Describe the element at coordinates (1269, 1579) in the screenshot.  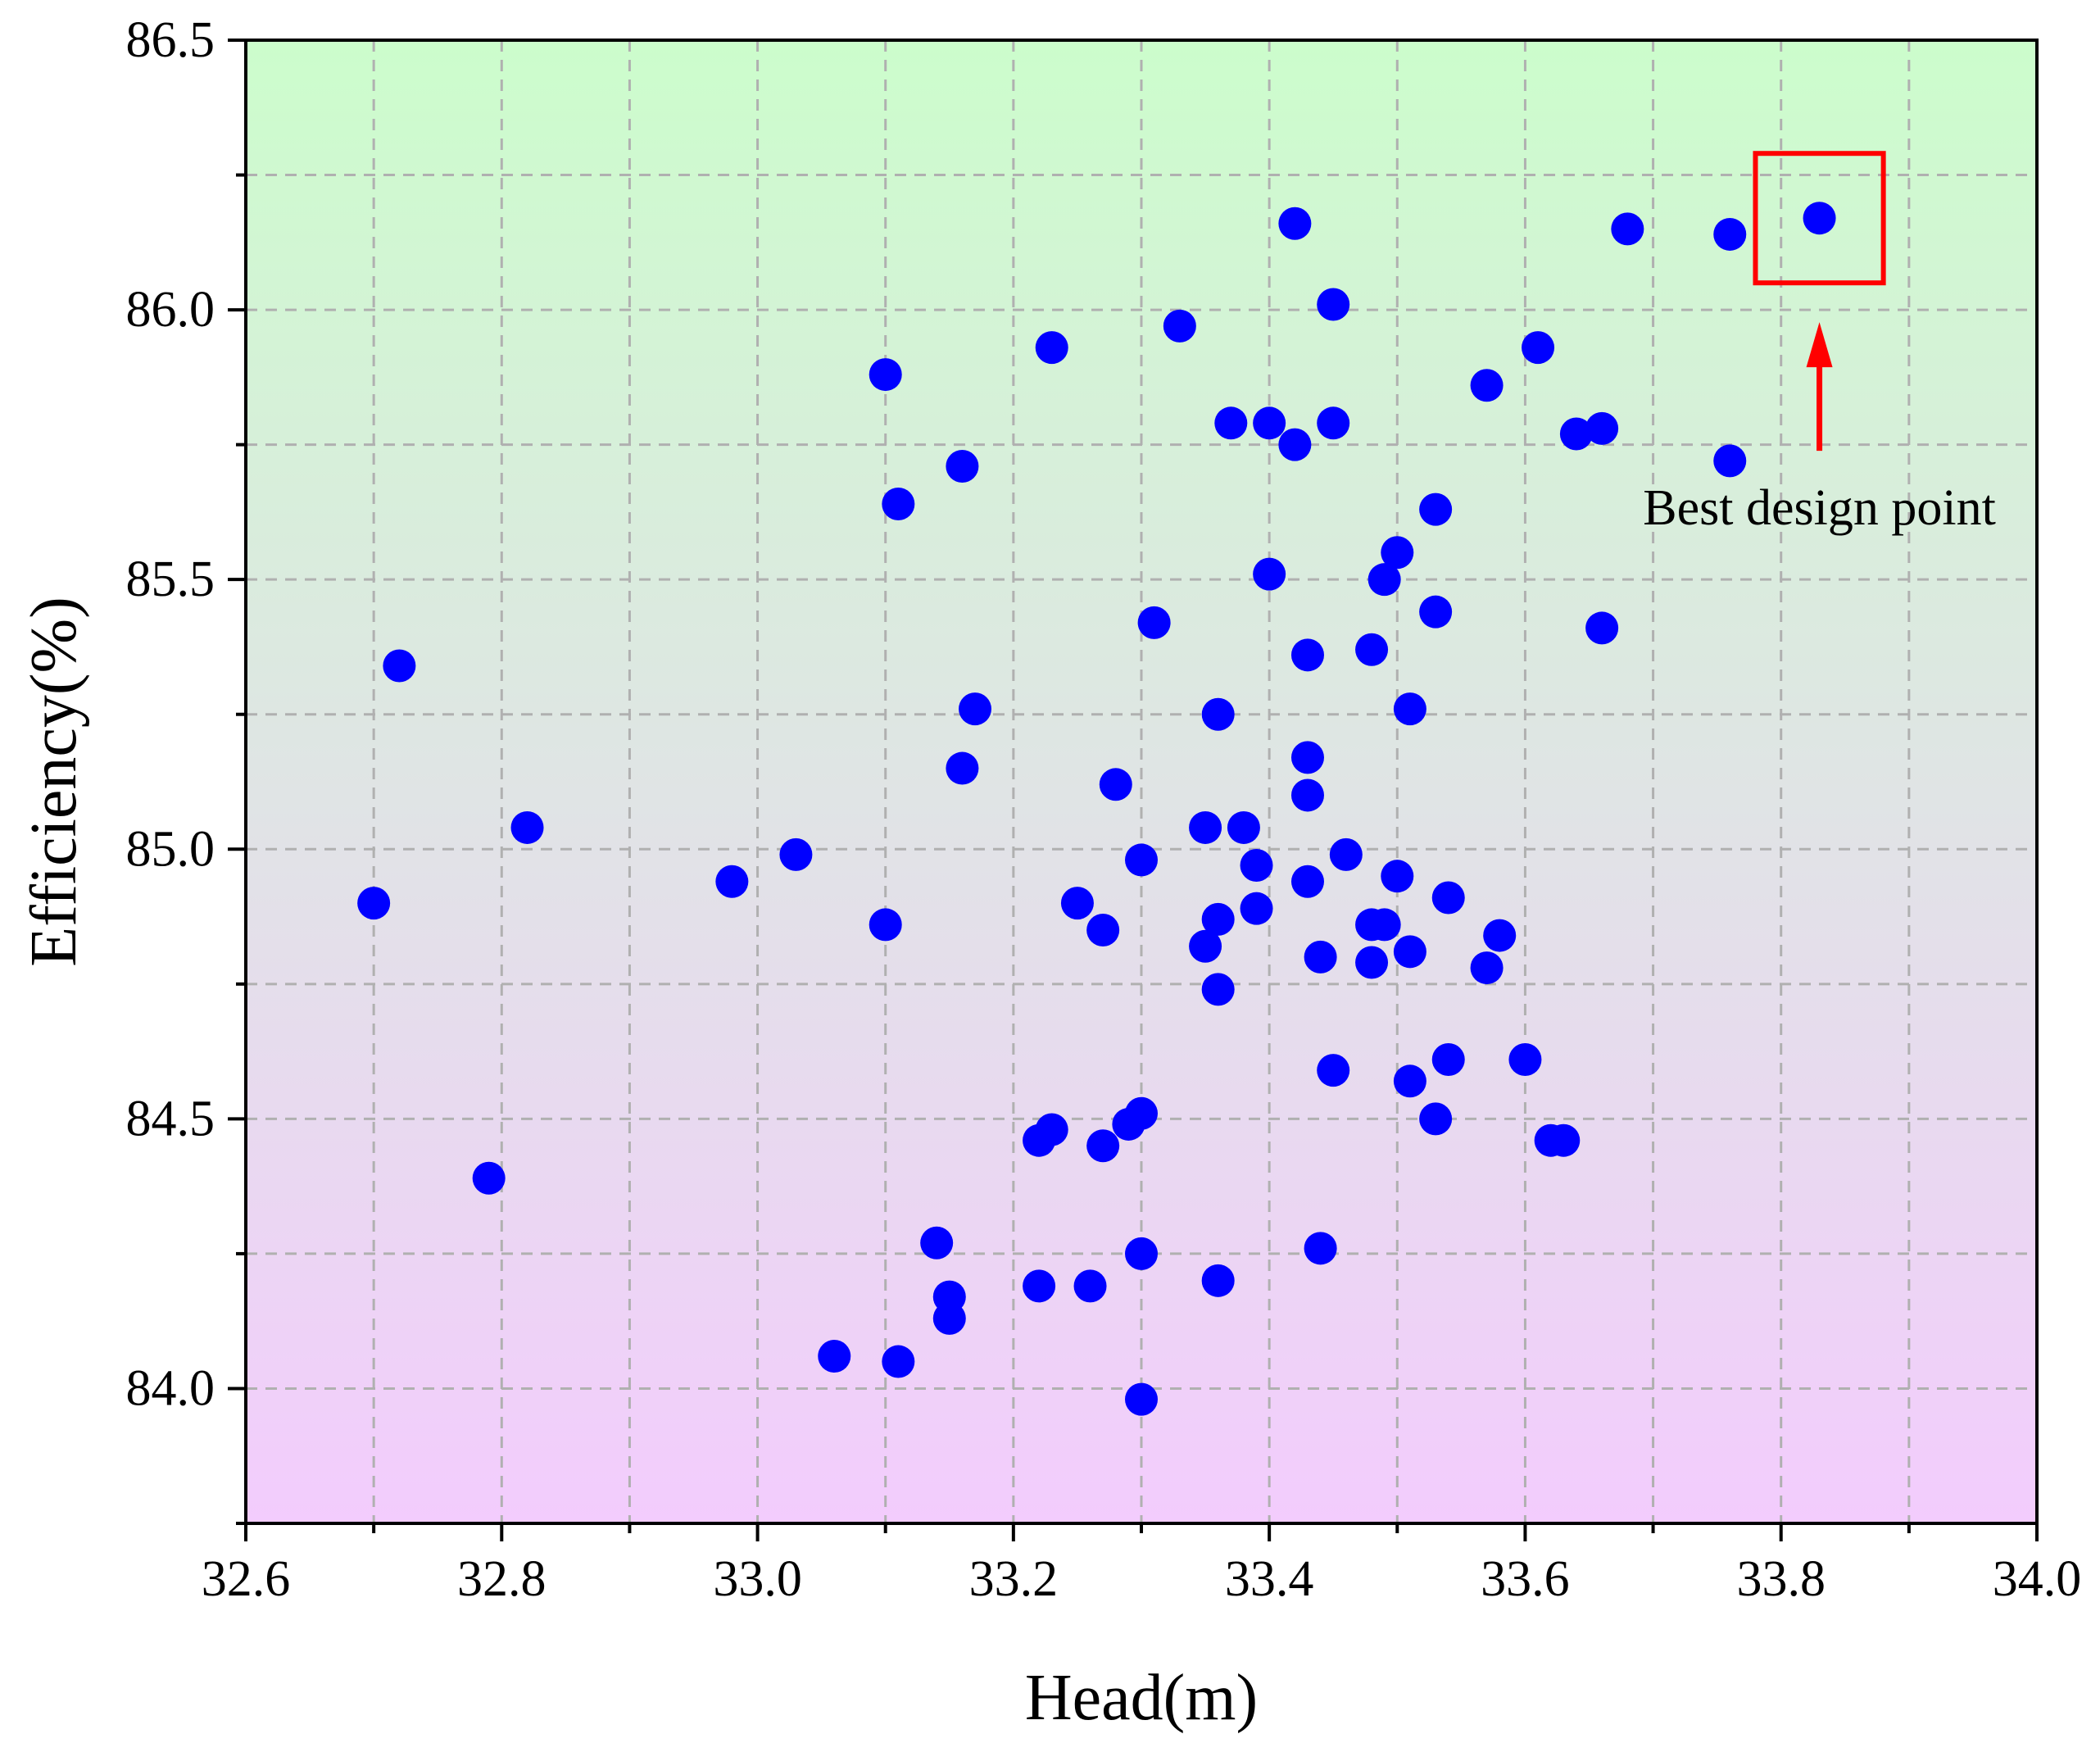
I see `x-tick-label: 33.4` at that location.